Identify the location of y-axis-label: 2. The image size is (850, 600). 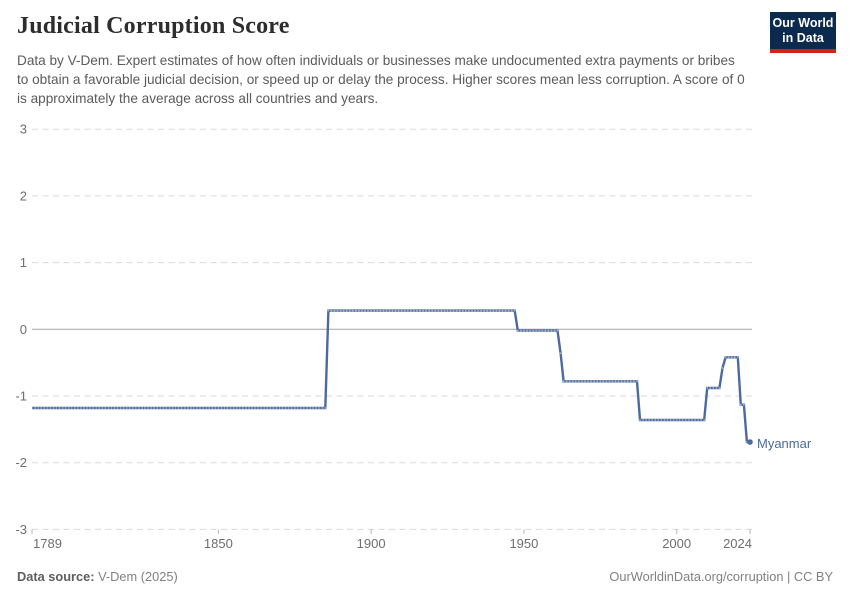
(23, 195).